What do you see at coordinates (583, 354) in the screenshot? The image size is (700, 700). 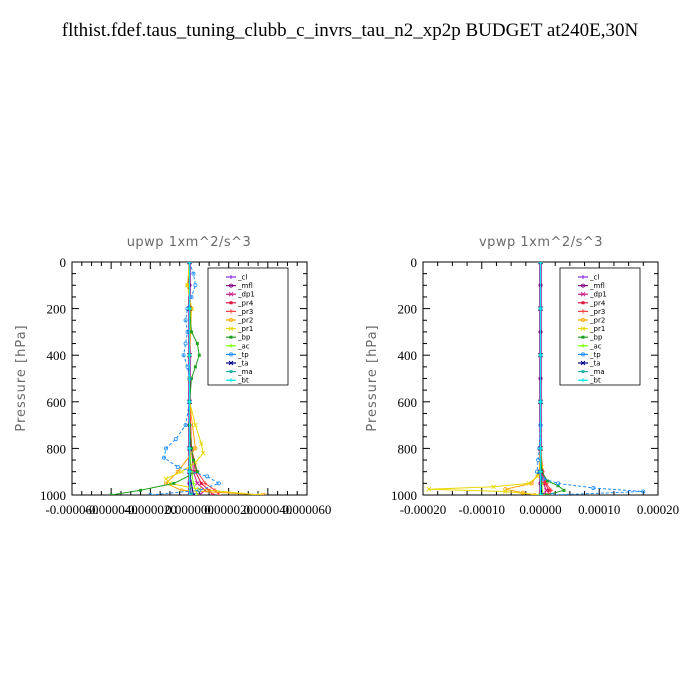 I see `legend-marker_tp-marker` at bounding box center [583, 354].